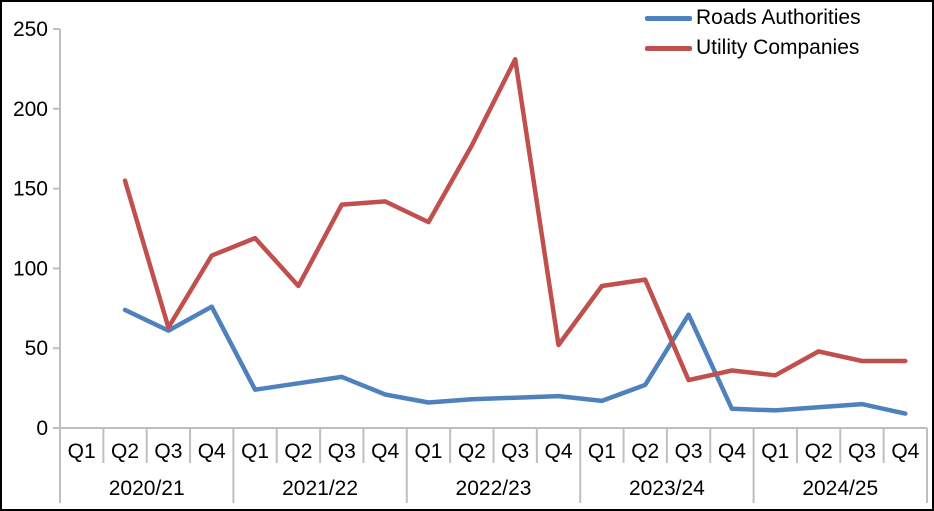 The width and height of the screenshot is (934, 511). I want to click on chart-legend: Roads Authorities Utility Companies, so click(753, 33).